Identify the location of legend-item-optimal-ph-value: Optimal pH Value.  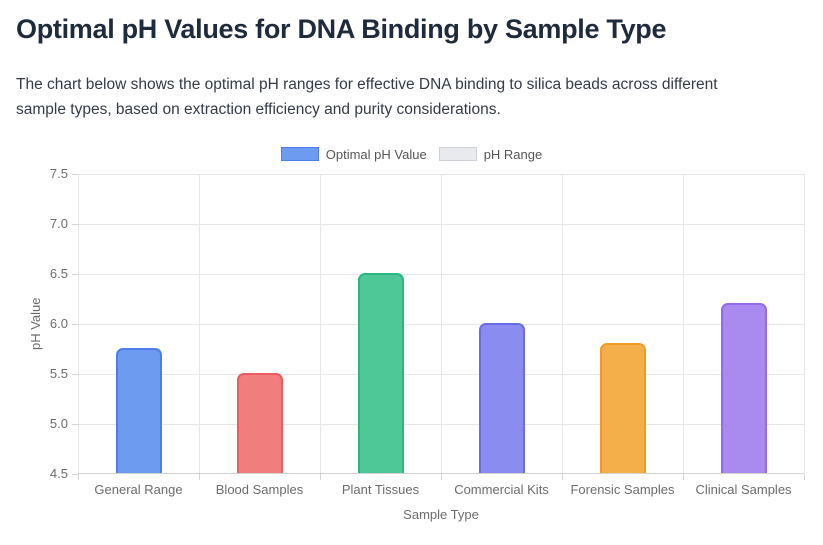
(353, 154).